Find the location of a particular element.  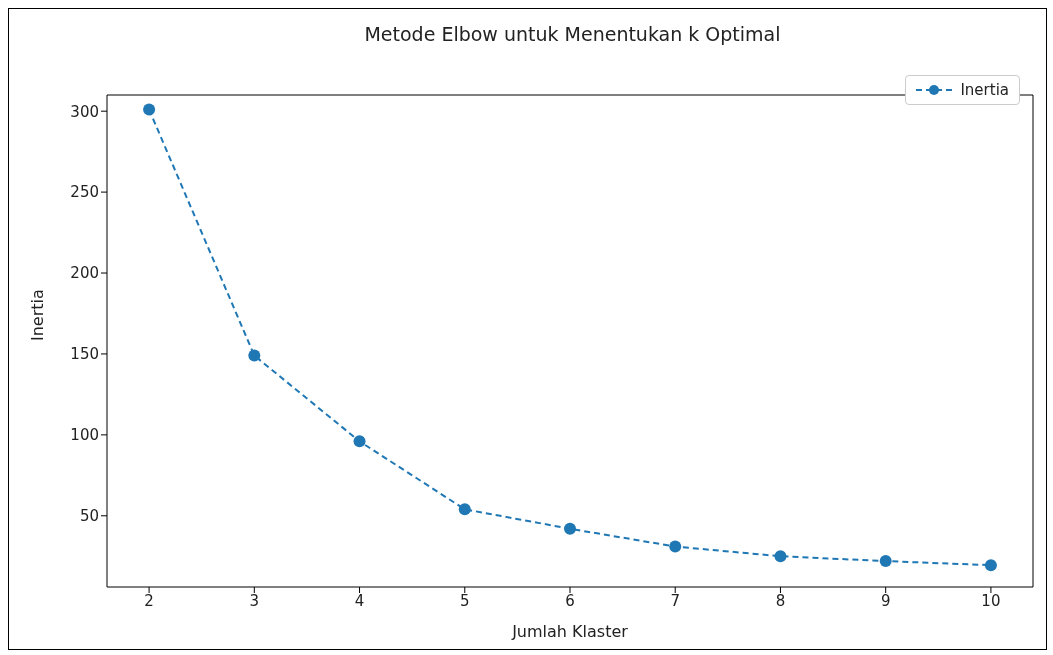

x-tick-label: 9 is located at coordinates (885, 600).